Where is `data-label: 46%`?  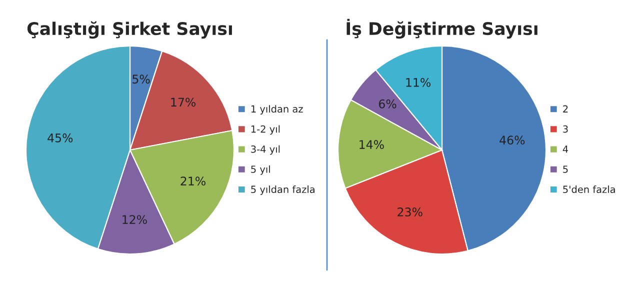
data-label: 46% is located at coordinates (512, 140).